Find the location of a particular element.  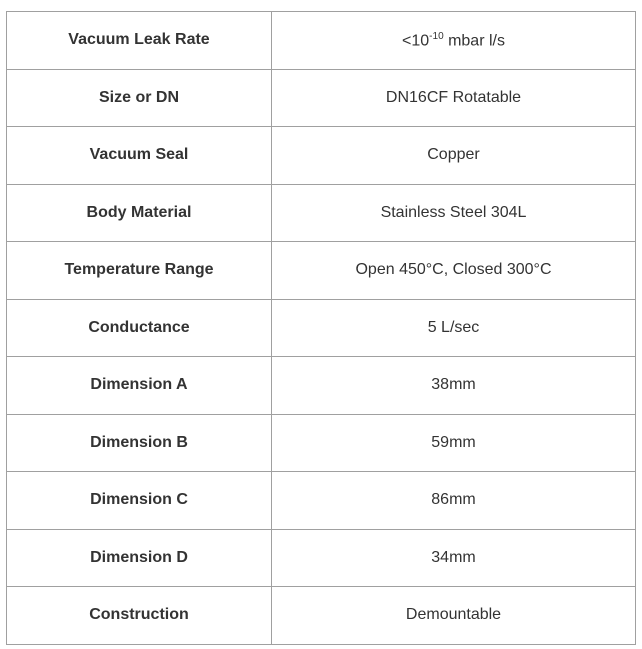

spec-label: Size or DN is located at coordinates (139, 97).